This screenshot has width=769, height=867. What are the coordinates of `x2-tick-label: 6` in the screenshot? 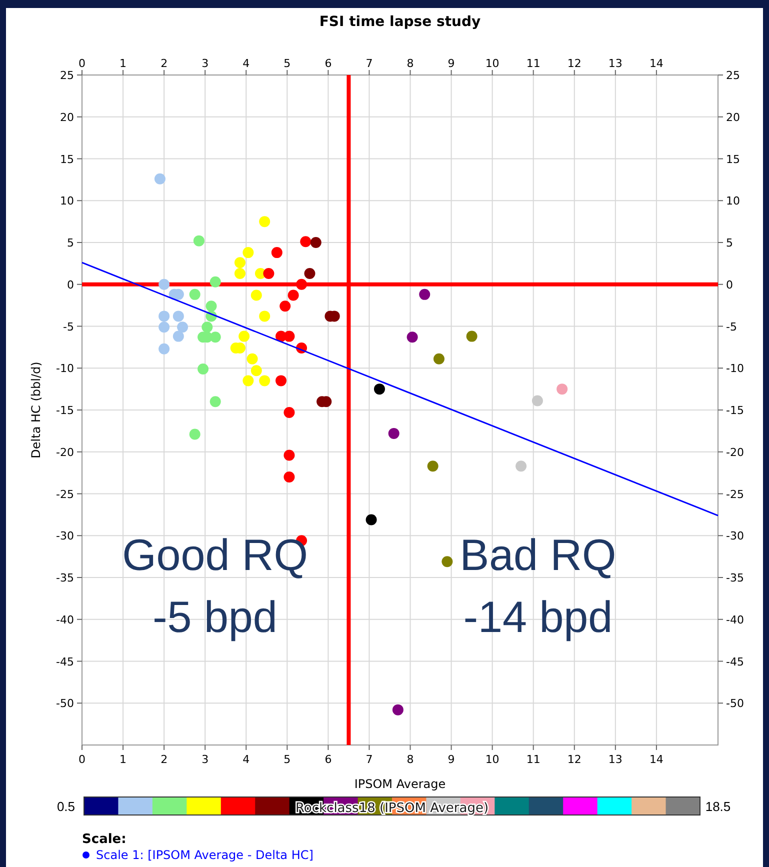 It's located at (328, 759).